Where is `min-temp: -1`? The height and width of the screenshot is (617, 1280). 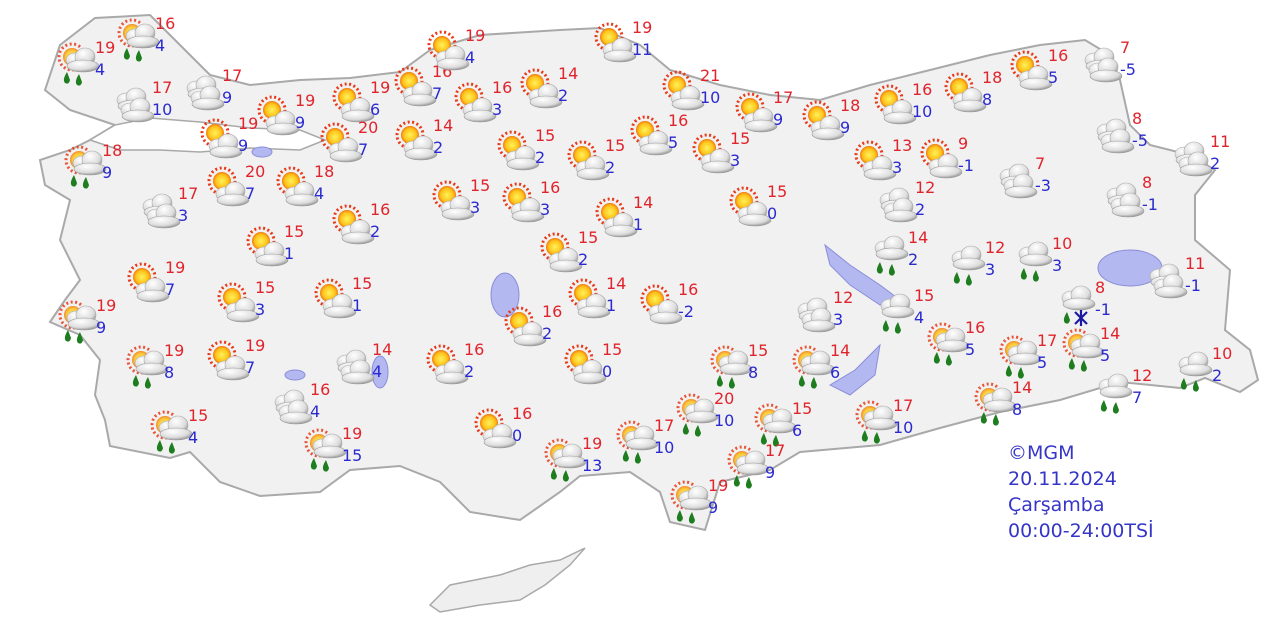
min-temp: -1 is located at coordinates (1193, 285).